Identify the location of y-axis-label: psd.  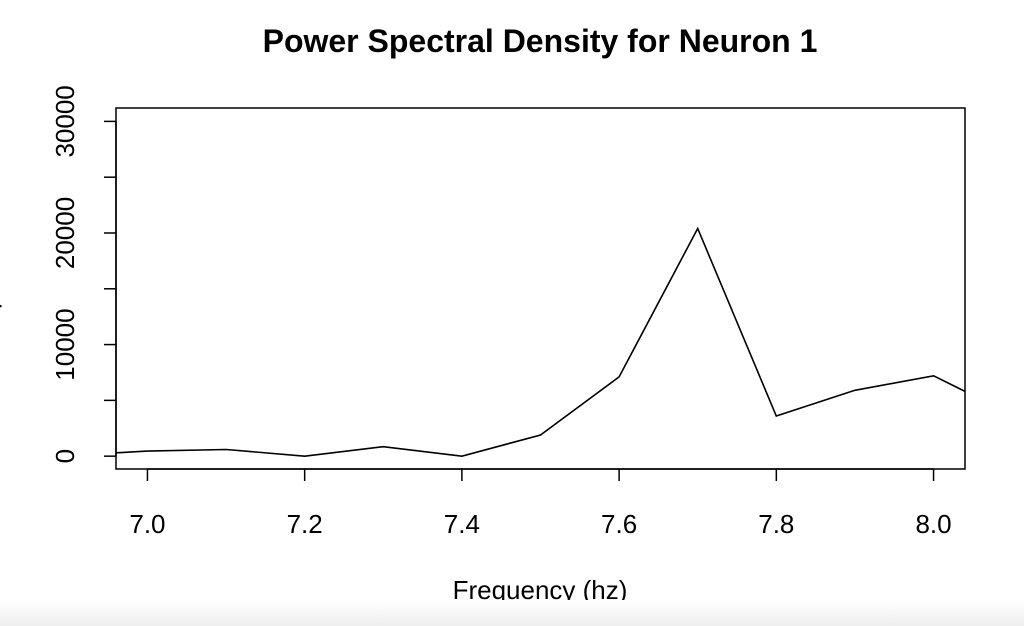
(1, 288).